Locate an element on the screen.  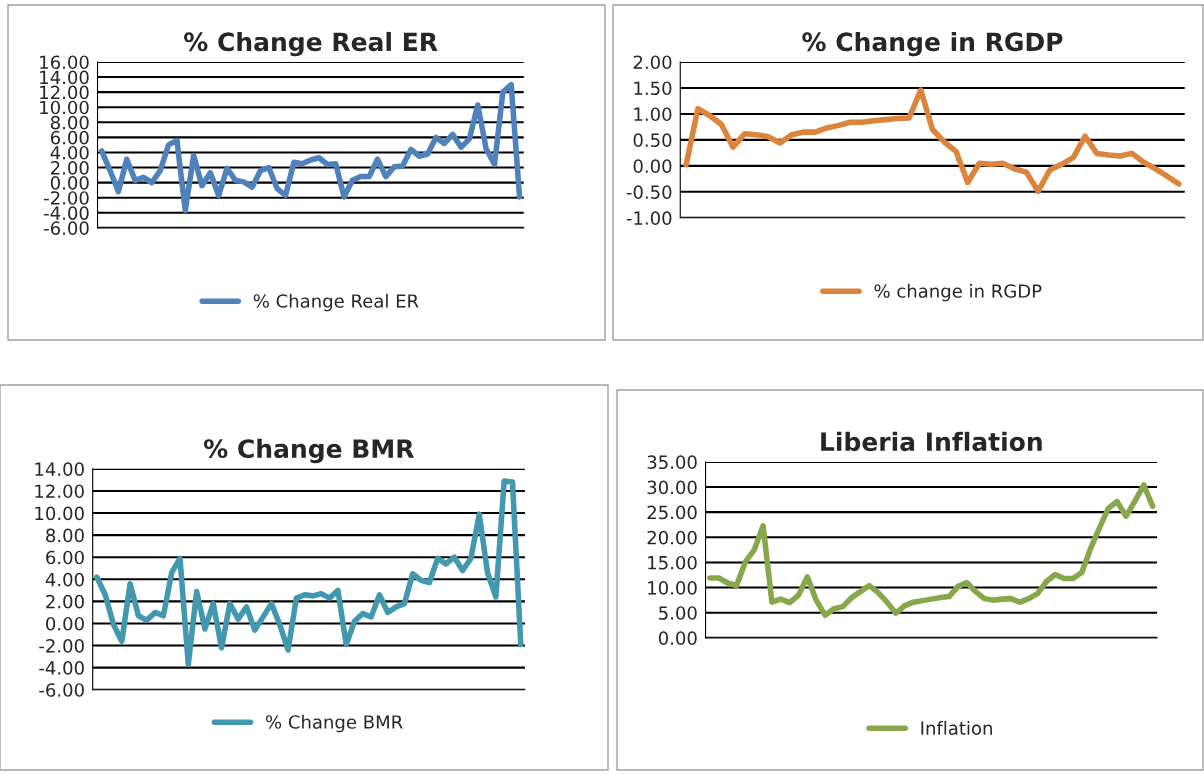
y-tick-label: 15.00 is located at coordinates (672, 562).